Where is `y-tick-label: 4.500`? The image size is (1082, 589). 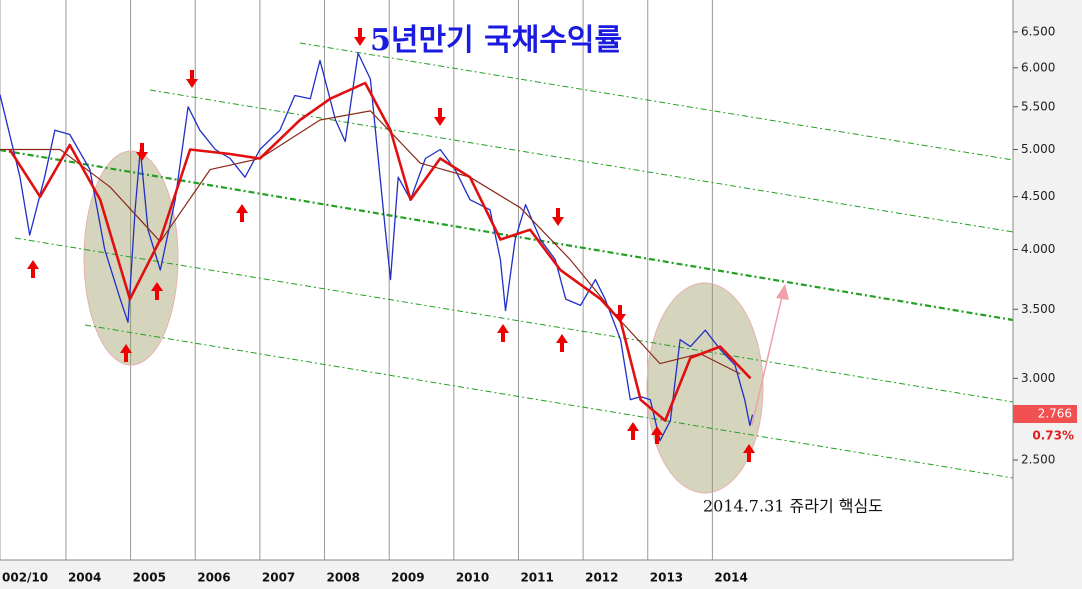
y-tick-label: 4.500 is located at coordinates (1038, 196).